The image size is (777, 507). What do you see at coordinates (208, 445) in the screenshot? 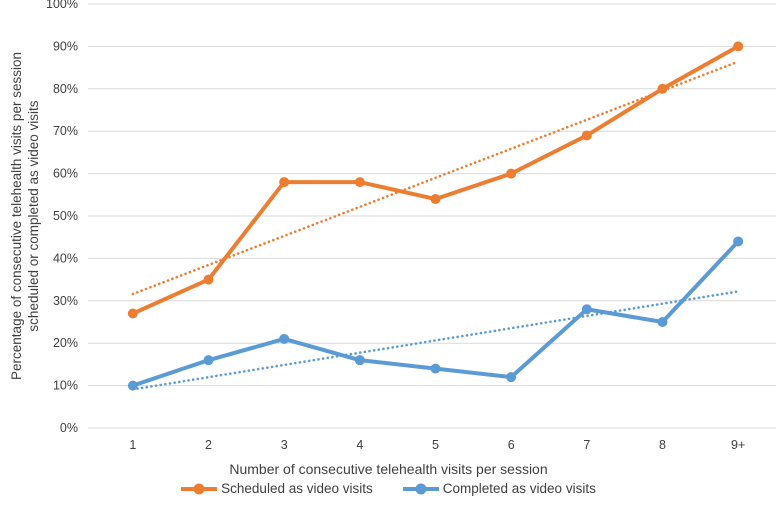
I see `x-tick-label: 2` at bounding box center [208, 445].